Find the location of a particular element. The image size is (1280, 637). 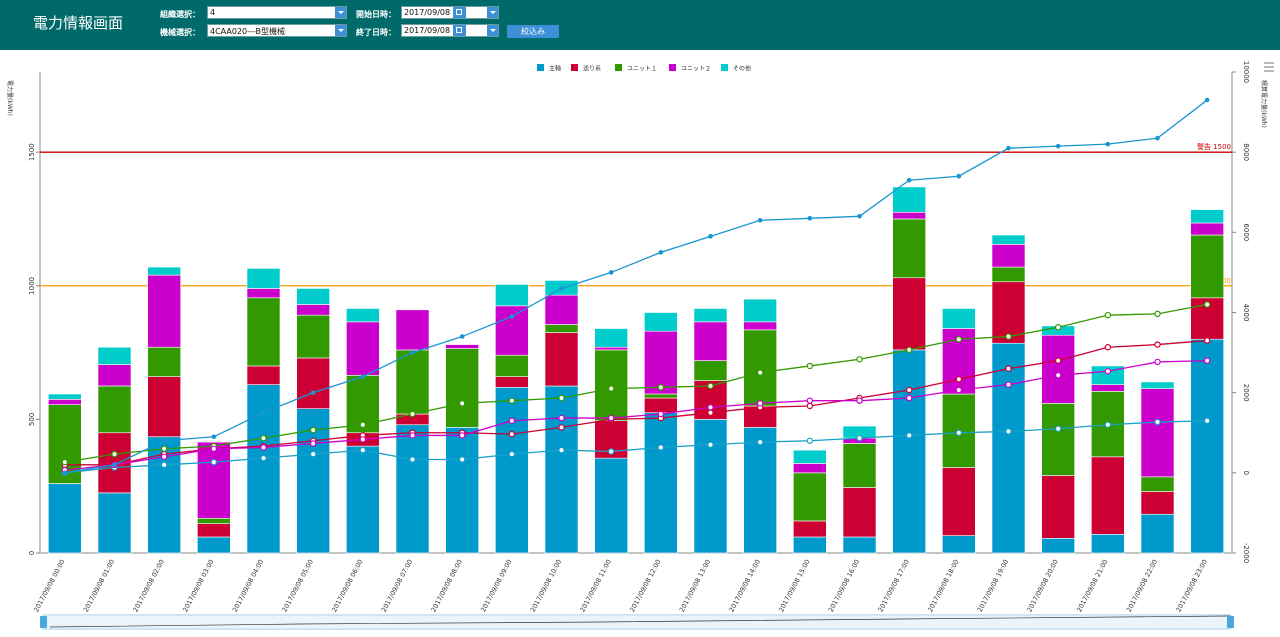

filter-button: 絞込み is located at coordinates (533, 31).